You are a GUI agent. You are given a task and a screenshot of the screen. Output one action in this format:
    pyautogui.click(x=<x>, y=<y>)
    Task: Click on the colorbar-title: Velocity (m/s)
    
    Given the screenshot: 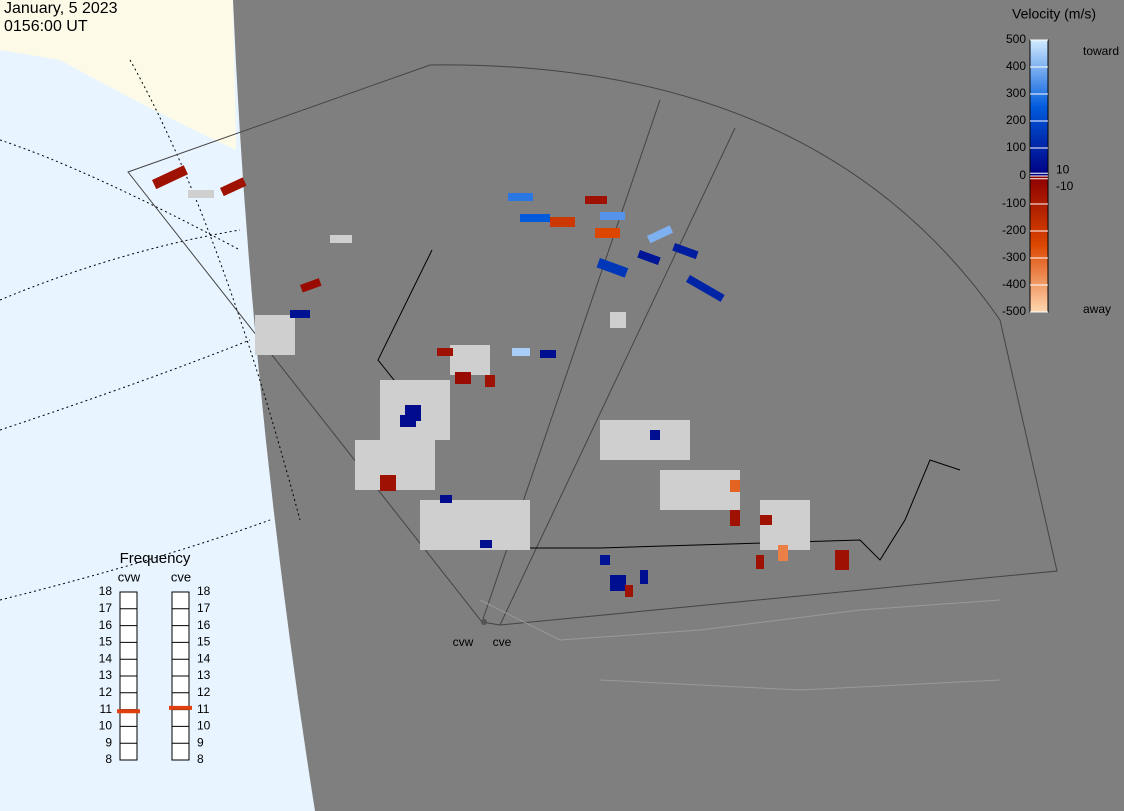 What is the action you would take?
    pyautogui.click(x=1054, y=14)
    